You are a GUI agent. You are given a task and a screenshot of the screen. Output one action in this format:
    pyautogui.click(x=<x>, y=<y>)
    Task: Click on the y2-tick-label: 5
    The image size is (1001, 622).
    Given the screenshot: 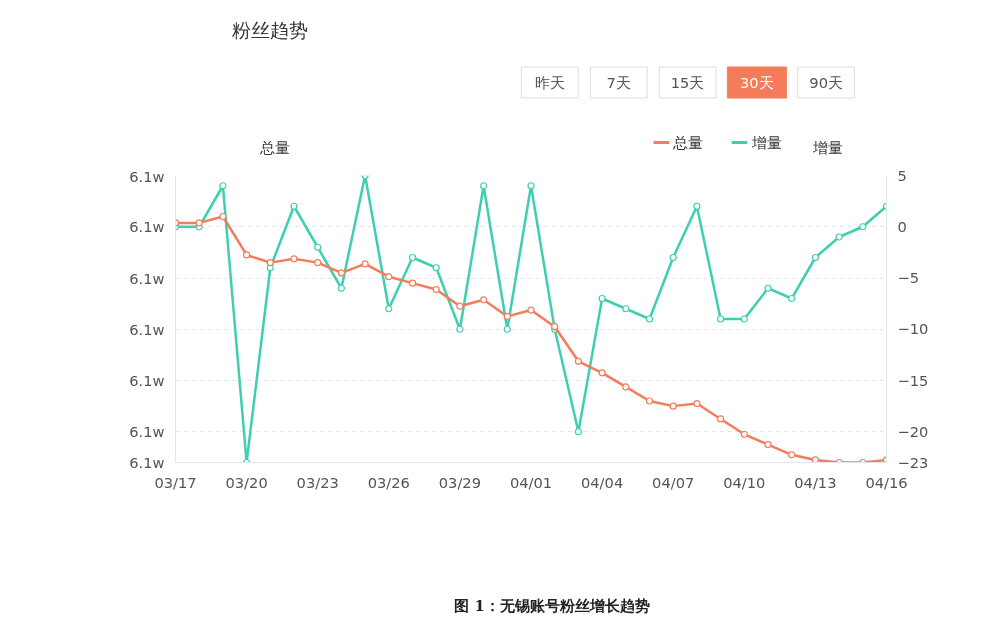 What is the action you would take?
    pyautogui.click(x=902, y=175)
    